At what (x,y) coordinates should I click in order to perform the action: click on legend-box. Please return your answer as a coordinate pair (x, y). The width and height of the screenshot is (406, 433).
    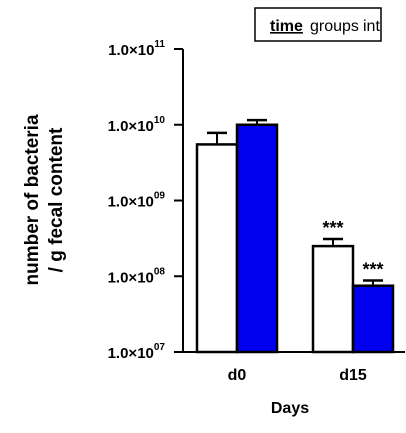
    Looking at the image, I should click on (318, 24).